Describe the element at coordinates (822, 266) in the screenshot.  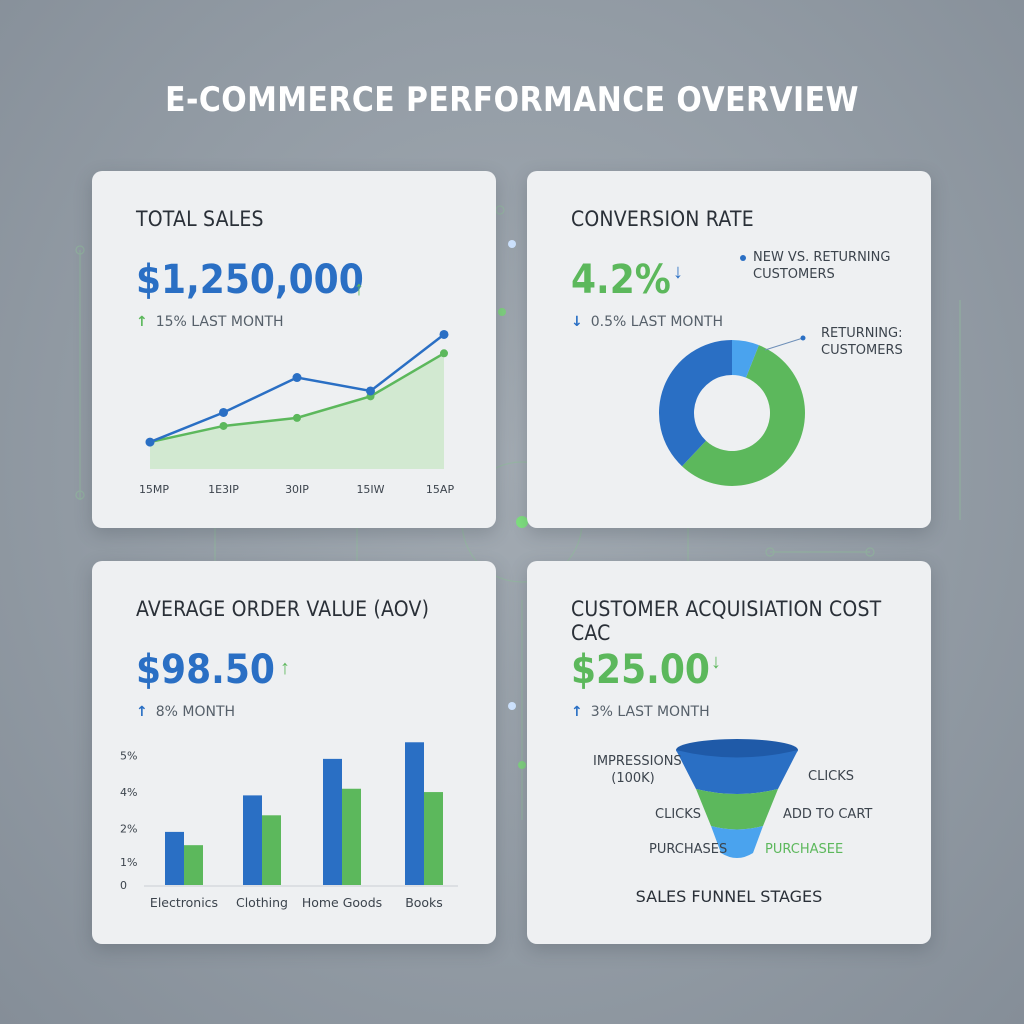
I see `conversion-legend-text: NEW VS. RETURNING CUSTOMERS` at that location.